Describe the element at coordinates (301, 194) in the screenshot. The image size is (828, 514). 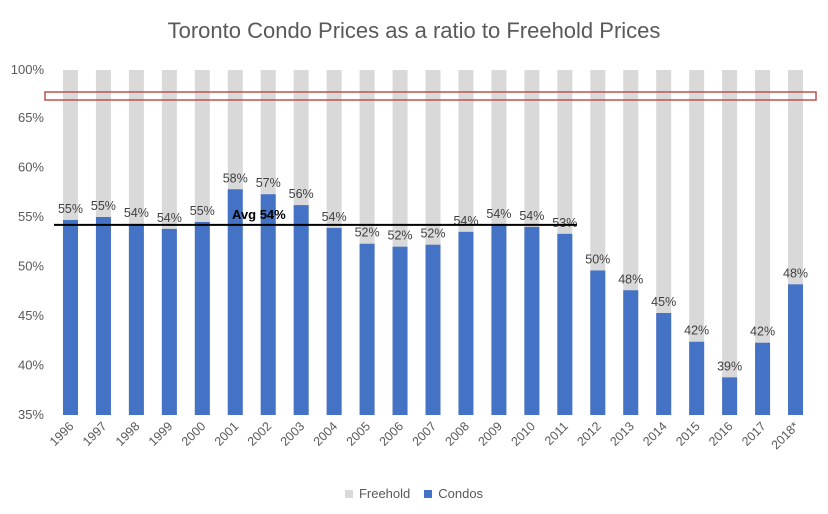
I see `data-label: 56%` at that location.